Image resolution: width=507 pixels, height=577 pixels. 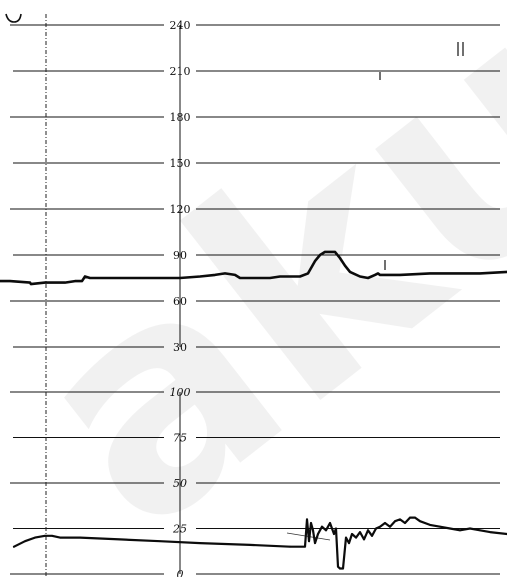 What do you see at coordinates (13, 18) in the screenshot?
I see `corner-mark` at bounding box center [13, 18].